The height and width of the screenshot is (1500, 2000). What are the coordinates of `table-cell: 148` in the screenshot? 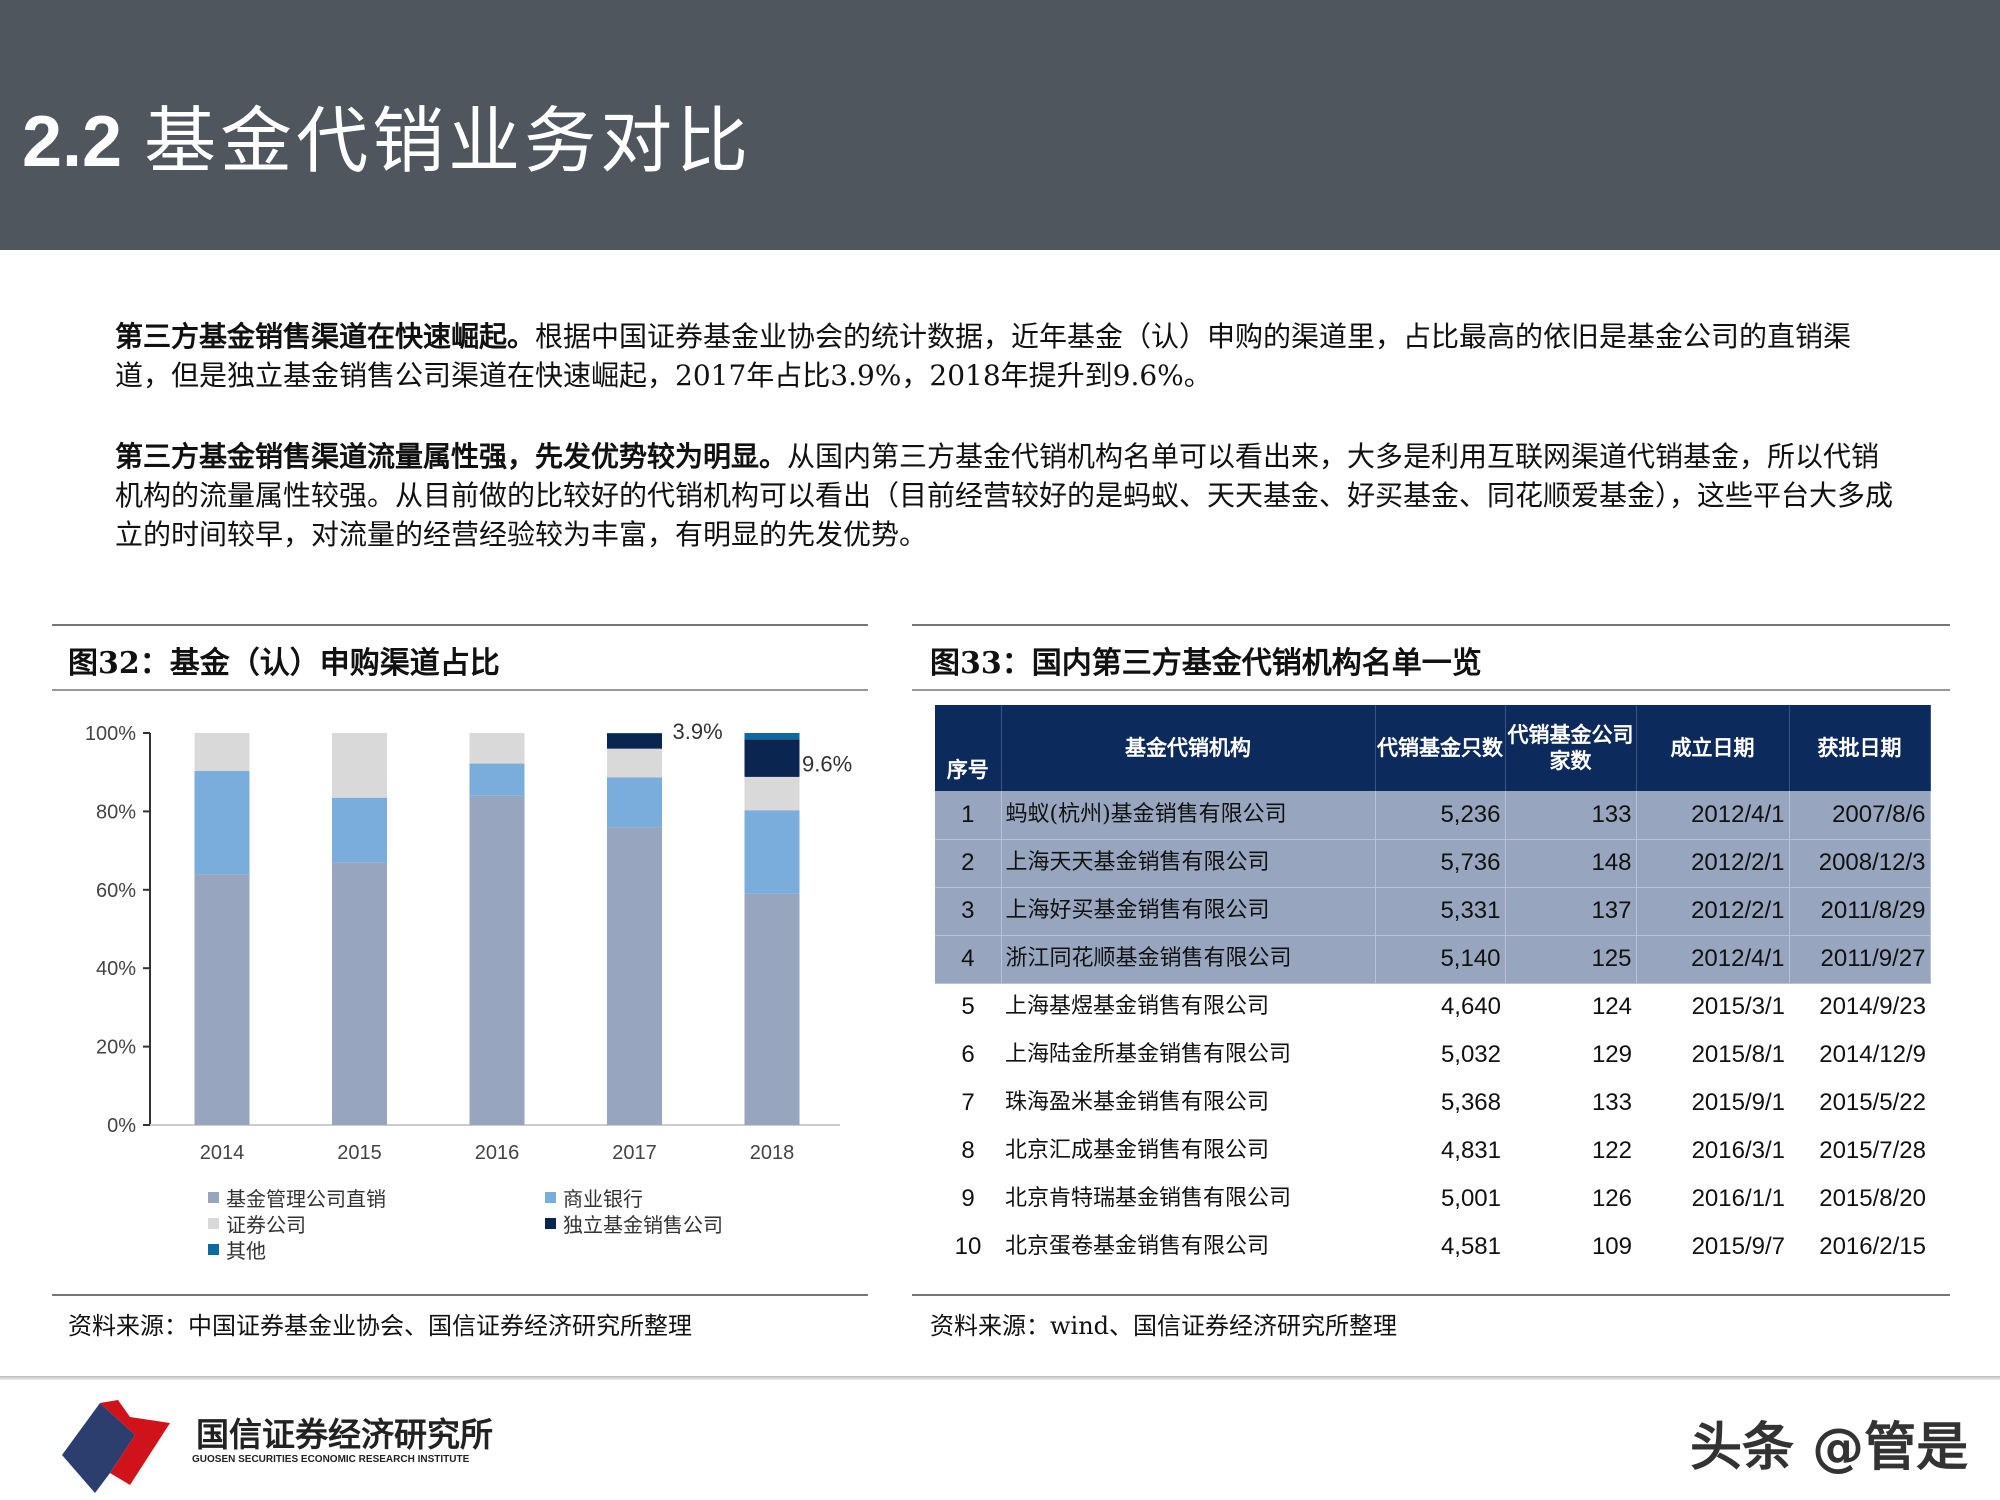 It's located at (1571, 863).